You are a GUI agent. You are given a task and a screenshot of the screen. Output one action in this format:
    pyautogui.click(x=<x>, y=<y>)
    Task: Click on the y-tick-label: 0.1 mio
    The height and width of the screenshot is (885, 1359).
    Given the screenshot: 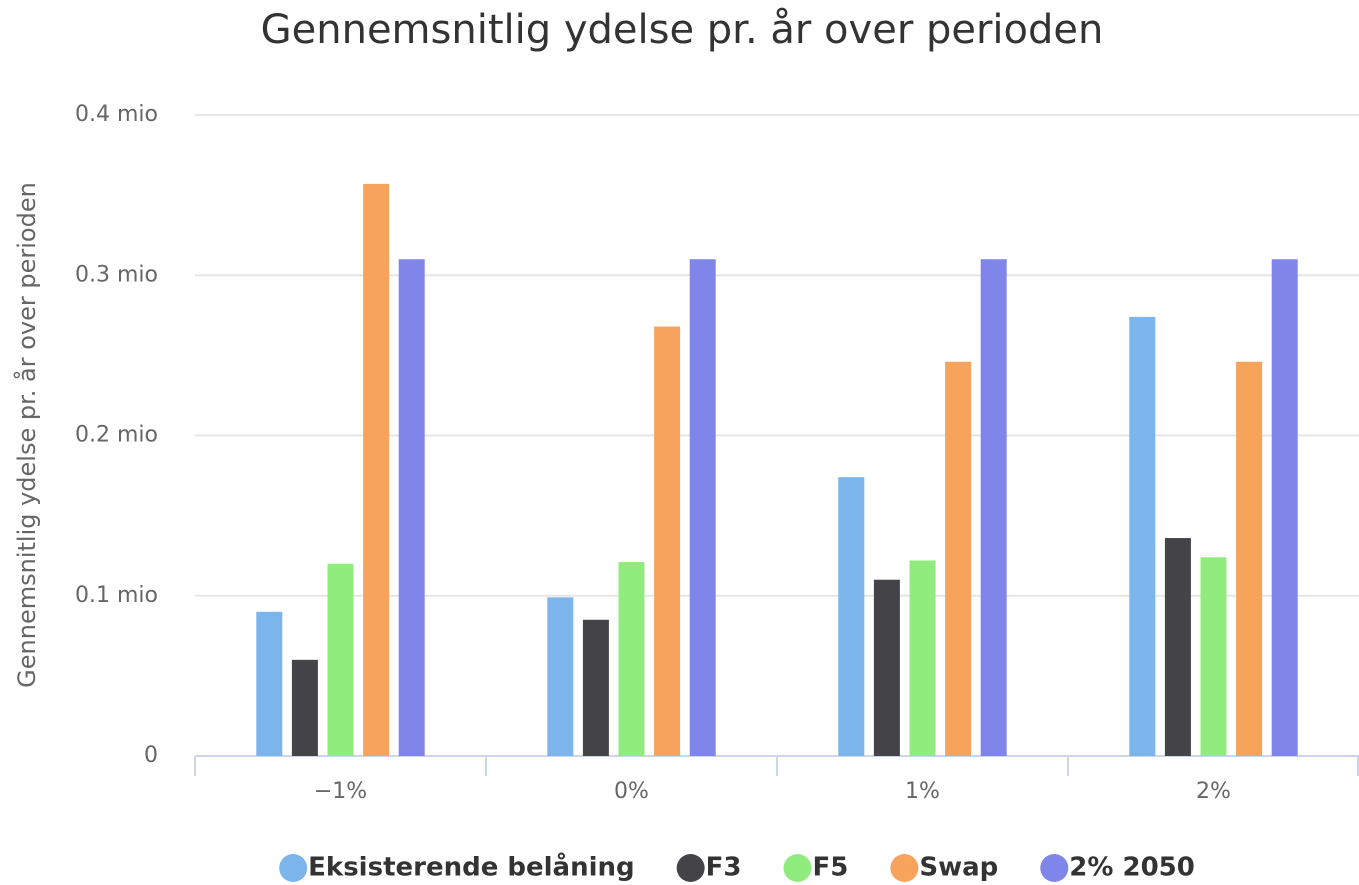 What is the action you would take?
    pyautogui.click(x=116, y=595)
    